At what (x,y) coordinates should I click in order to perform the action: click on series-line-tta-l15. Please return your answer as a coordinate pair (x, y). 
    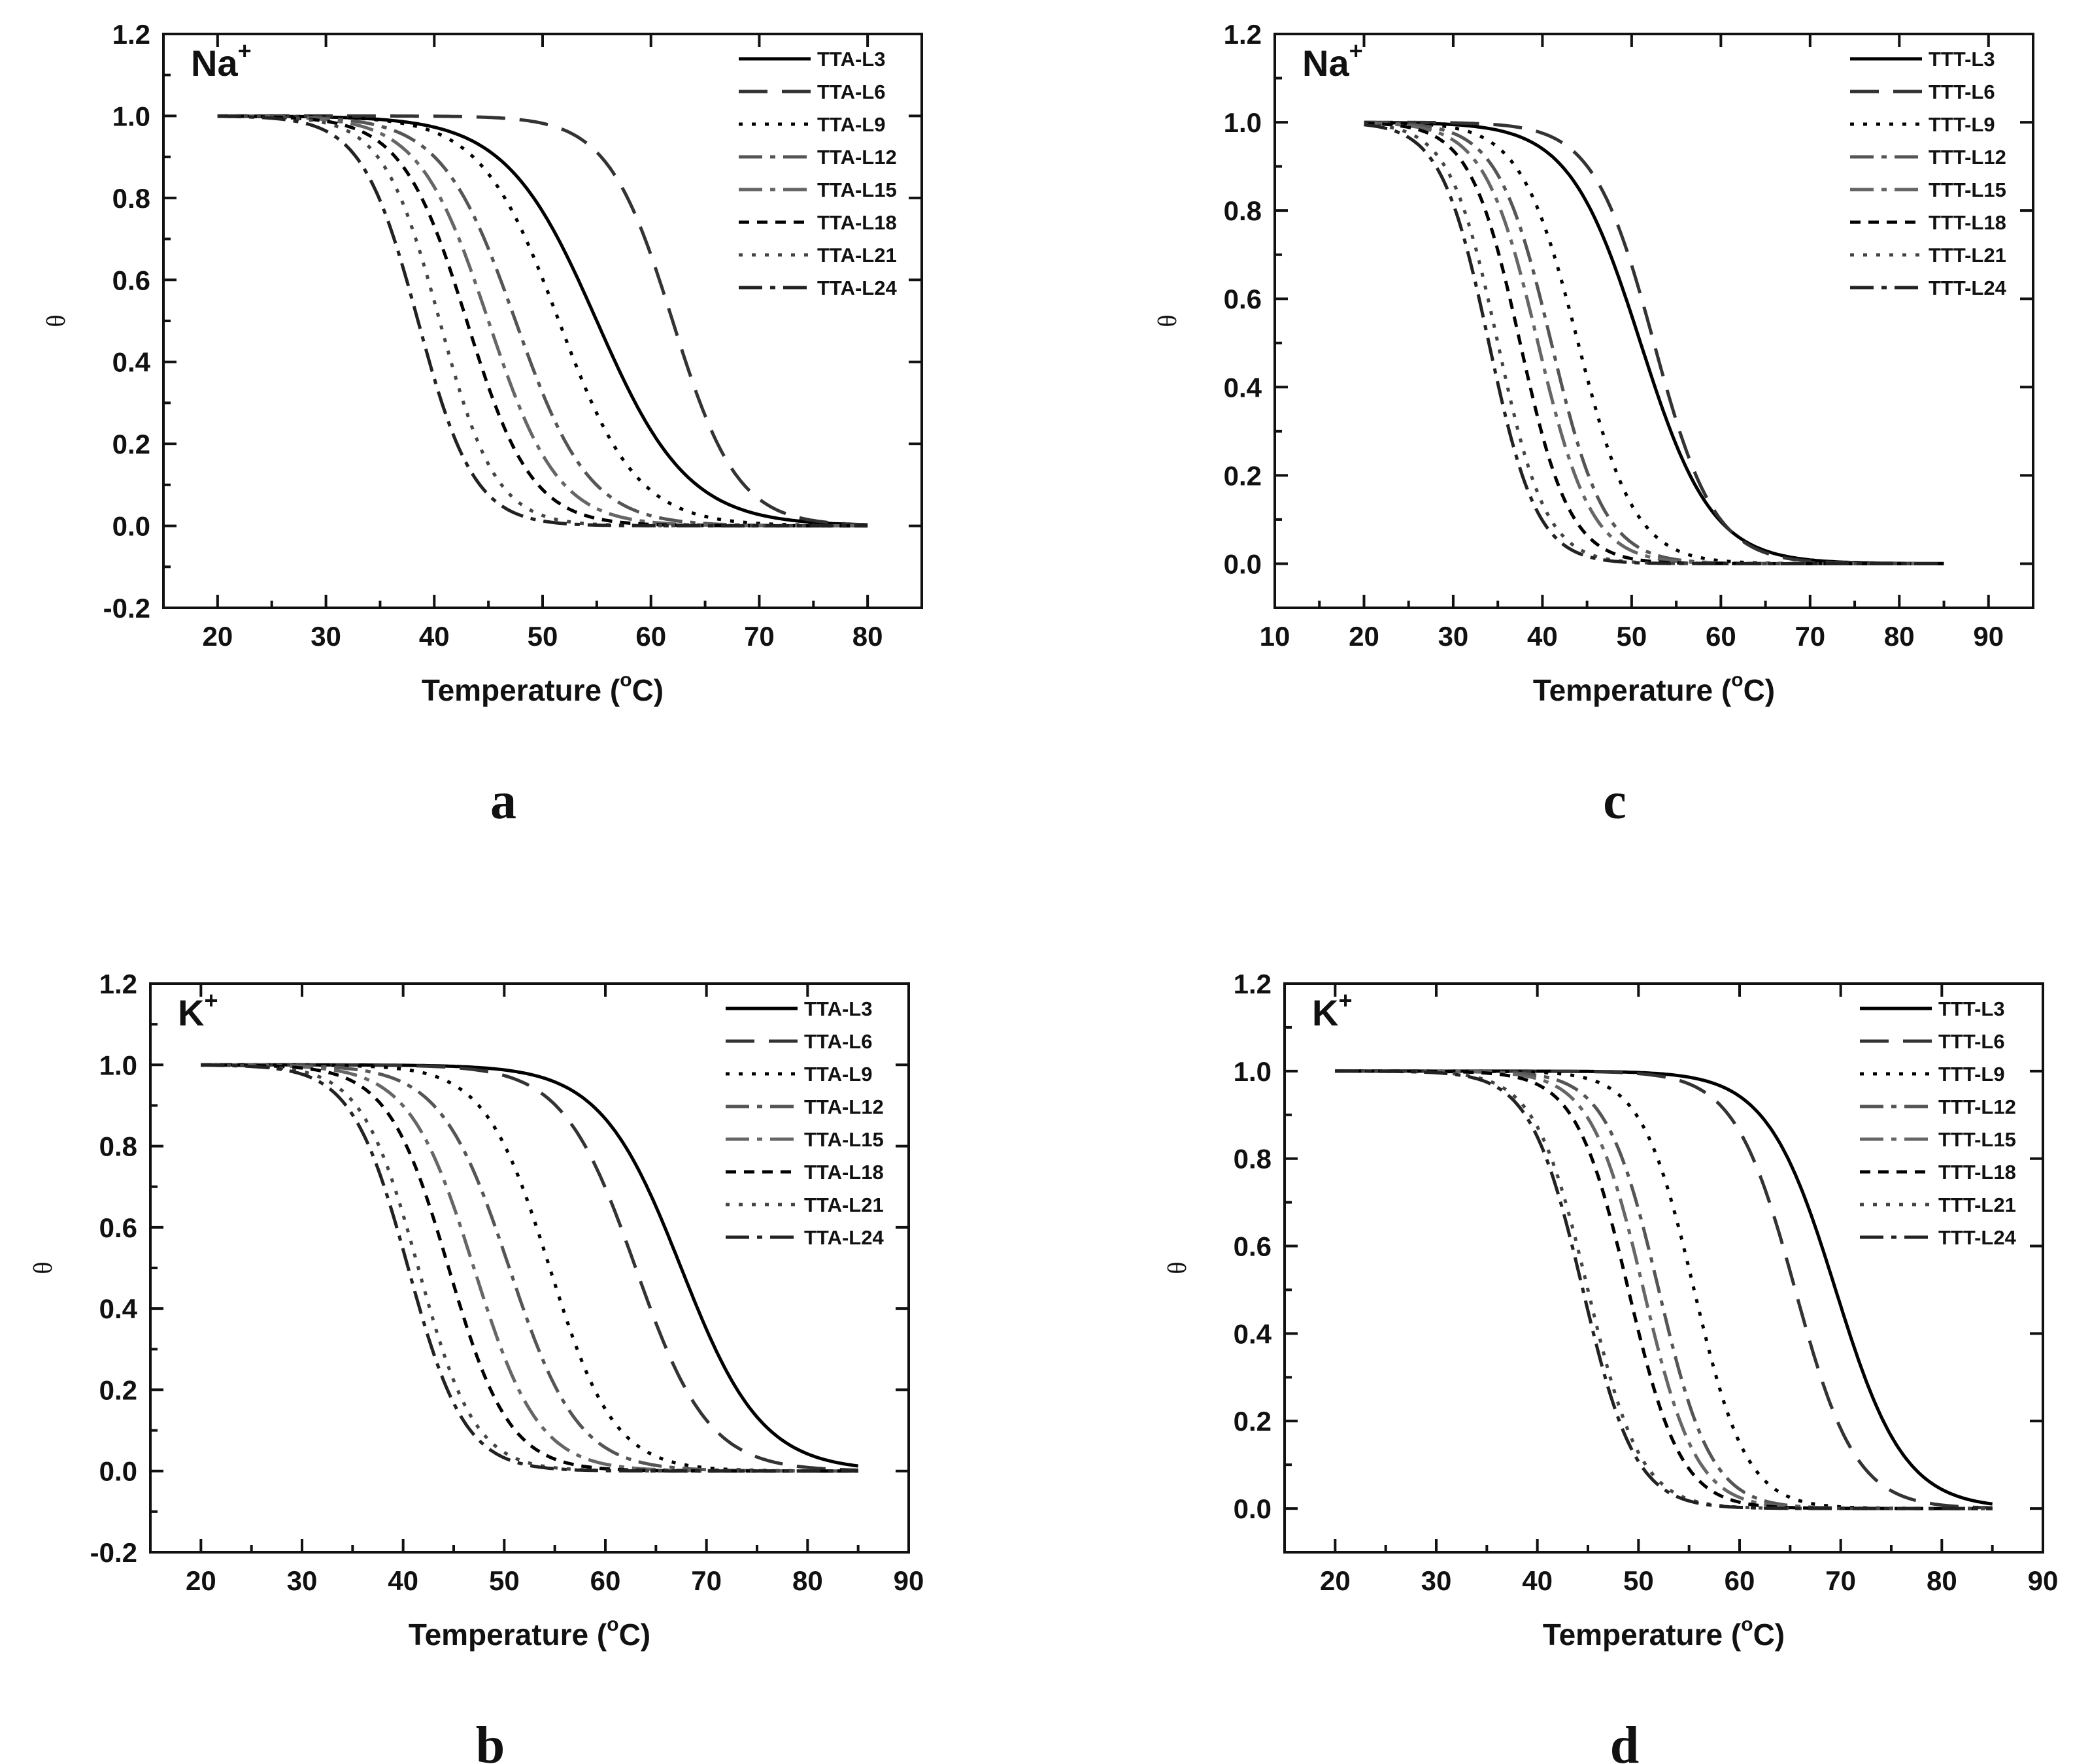
    Looking at the image, I should click on (542, 321).